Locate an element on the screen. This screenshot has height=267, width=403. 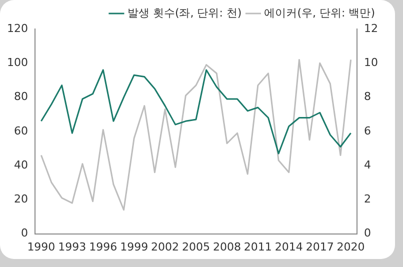
y-tick-label: 20 is located at coordinates (21, 199).